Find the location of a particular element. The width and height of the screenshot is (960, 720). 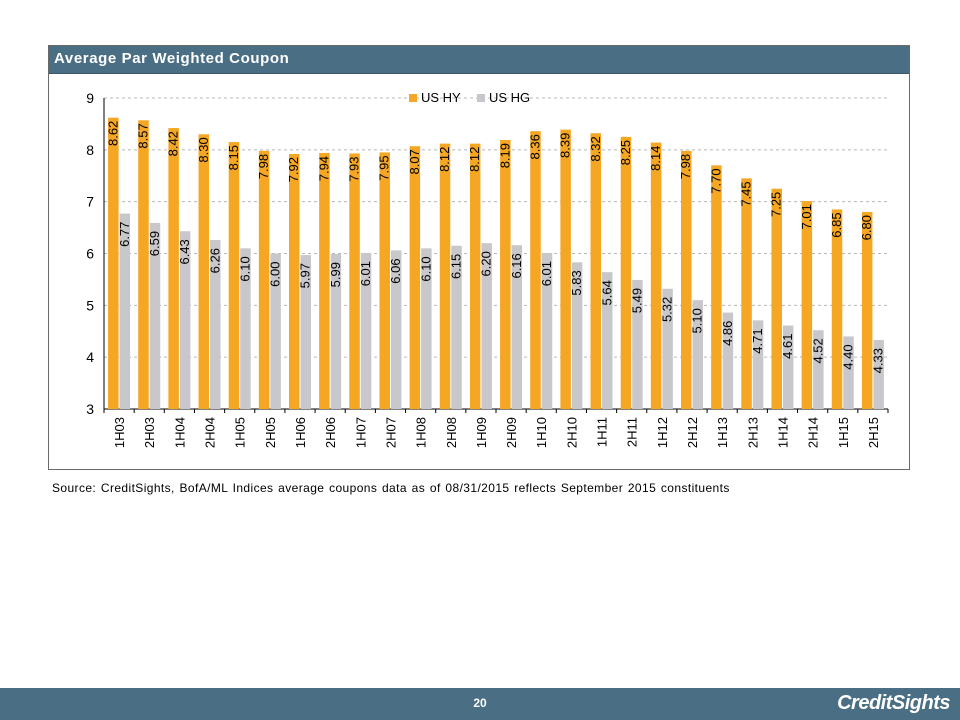

data-label-us-hy: 8.39 is located at coordinates (565, 145).